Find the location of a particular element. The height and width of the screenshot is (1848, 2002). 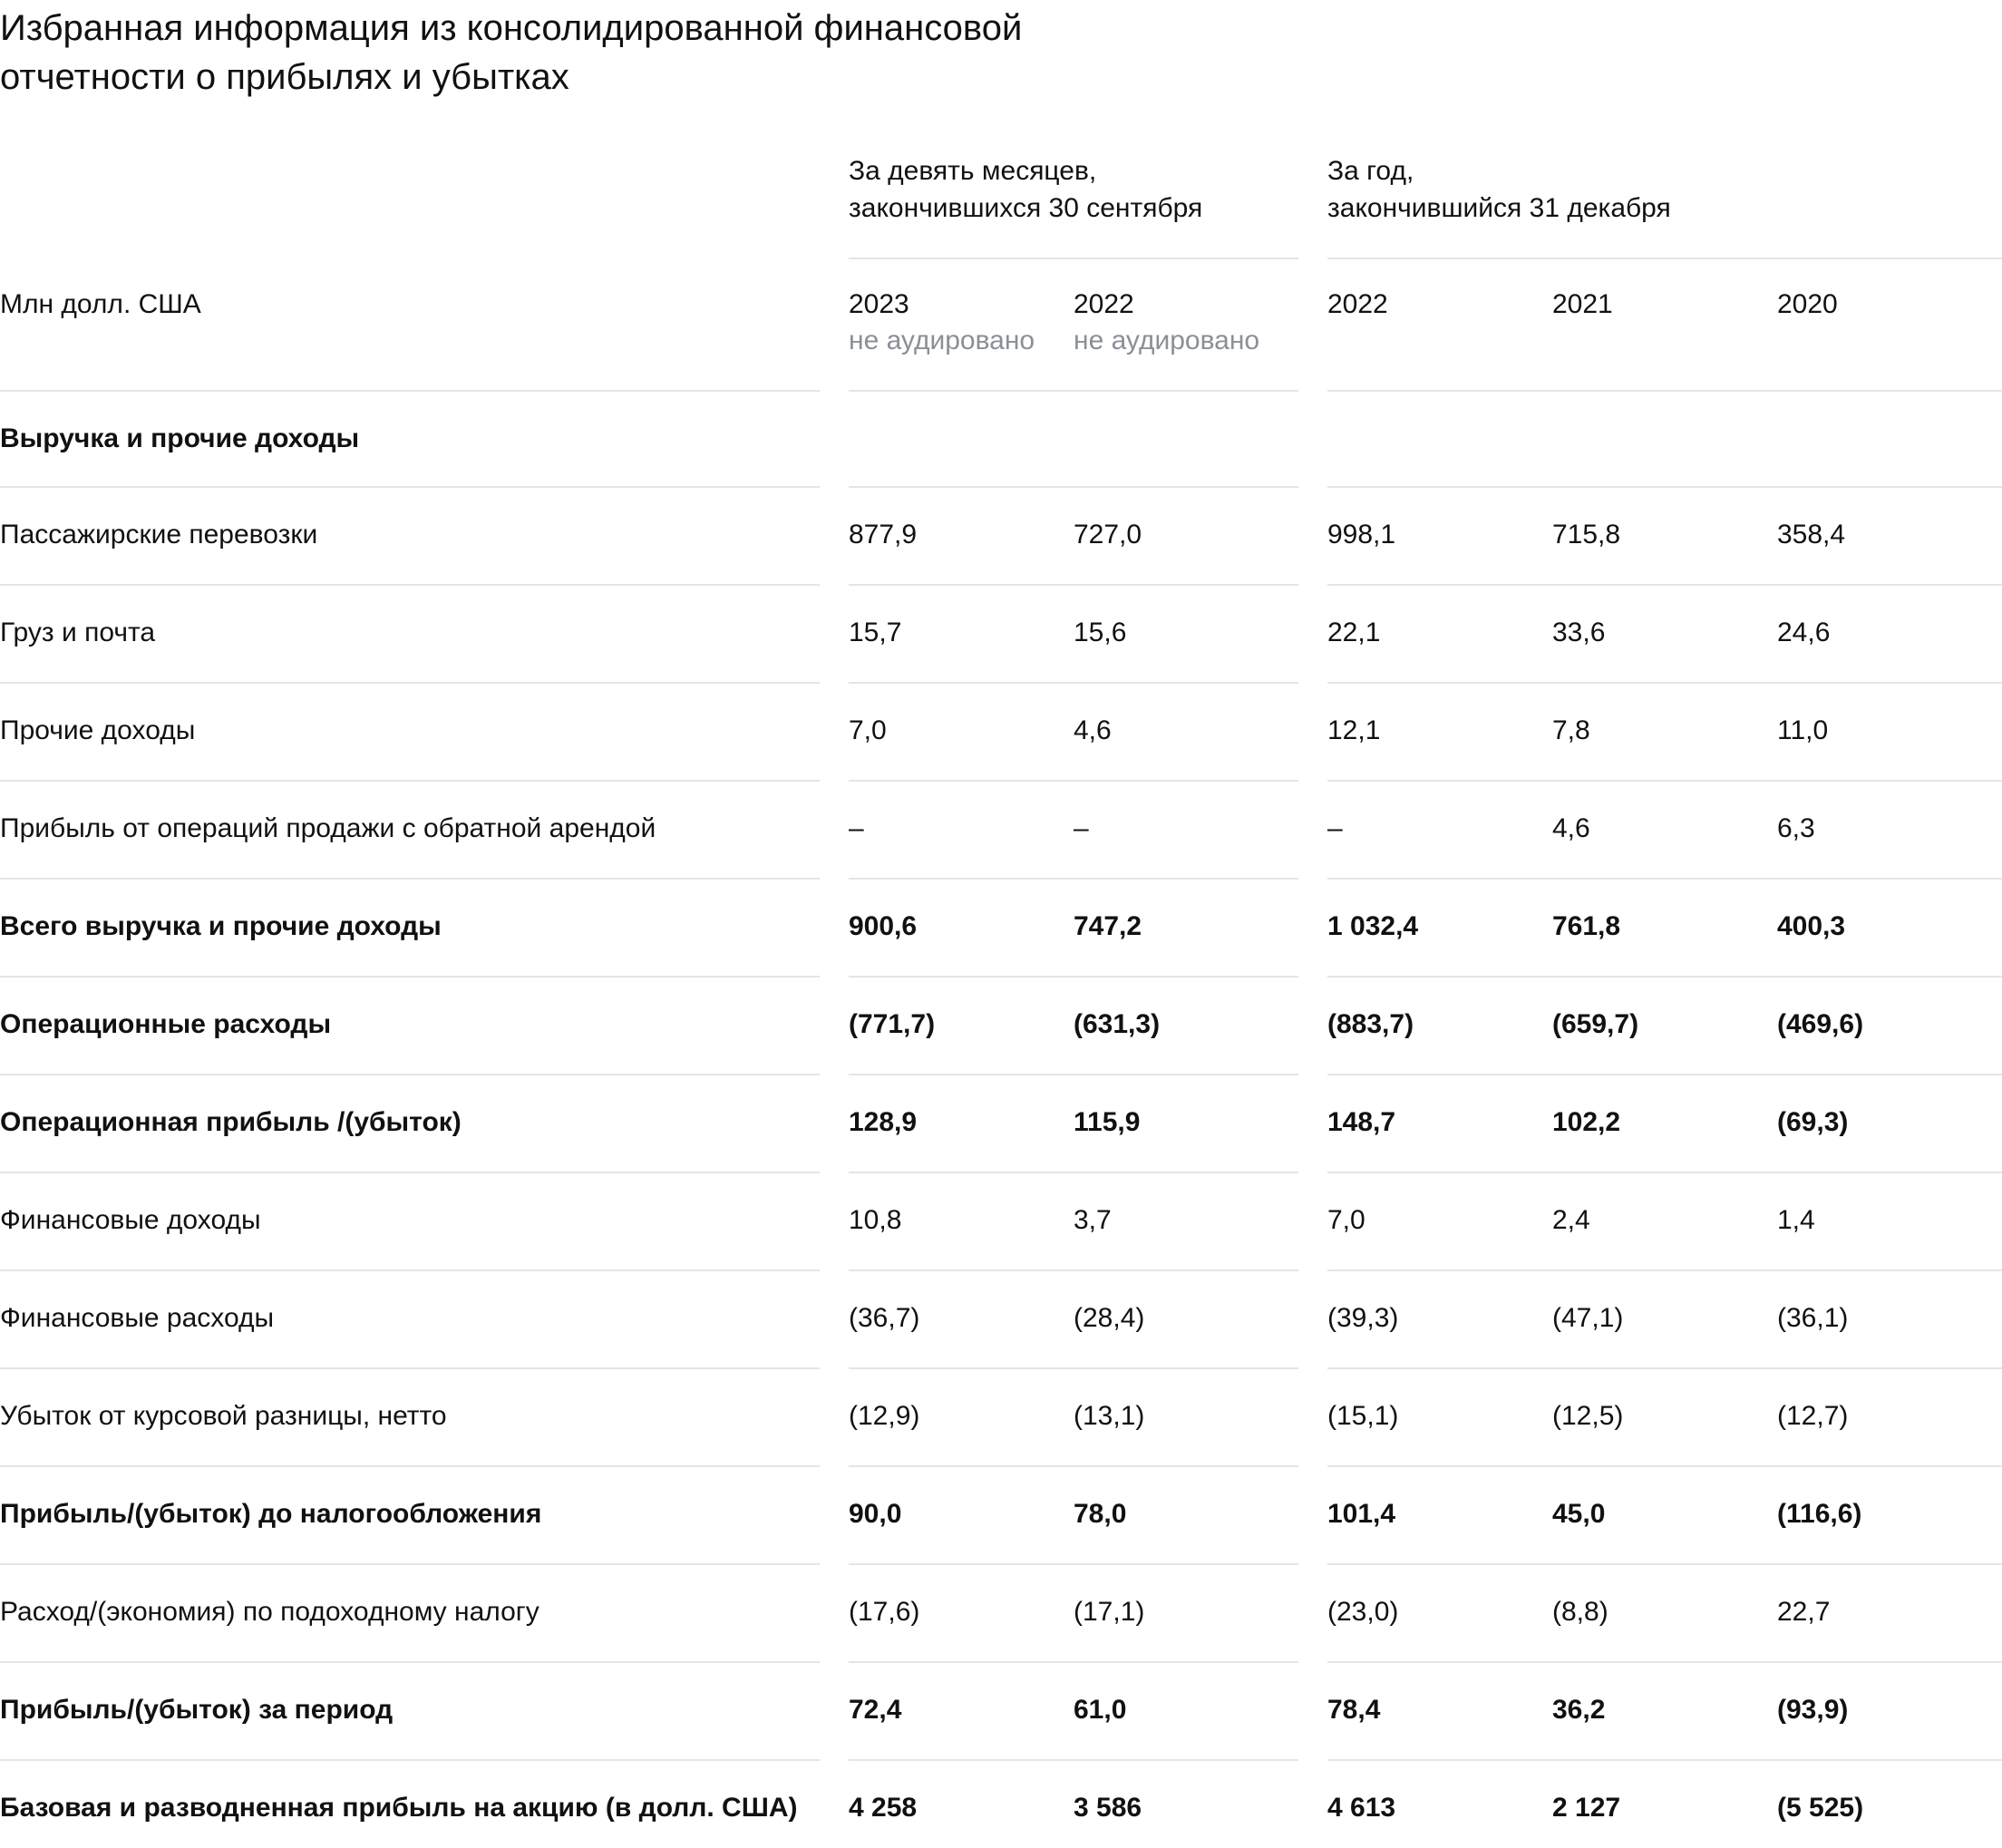

year-value: 2020 is located at coordinates (1807, 304).